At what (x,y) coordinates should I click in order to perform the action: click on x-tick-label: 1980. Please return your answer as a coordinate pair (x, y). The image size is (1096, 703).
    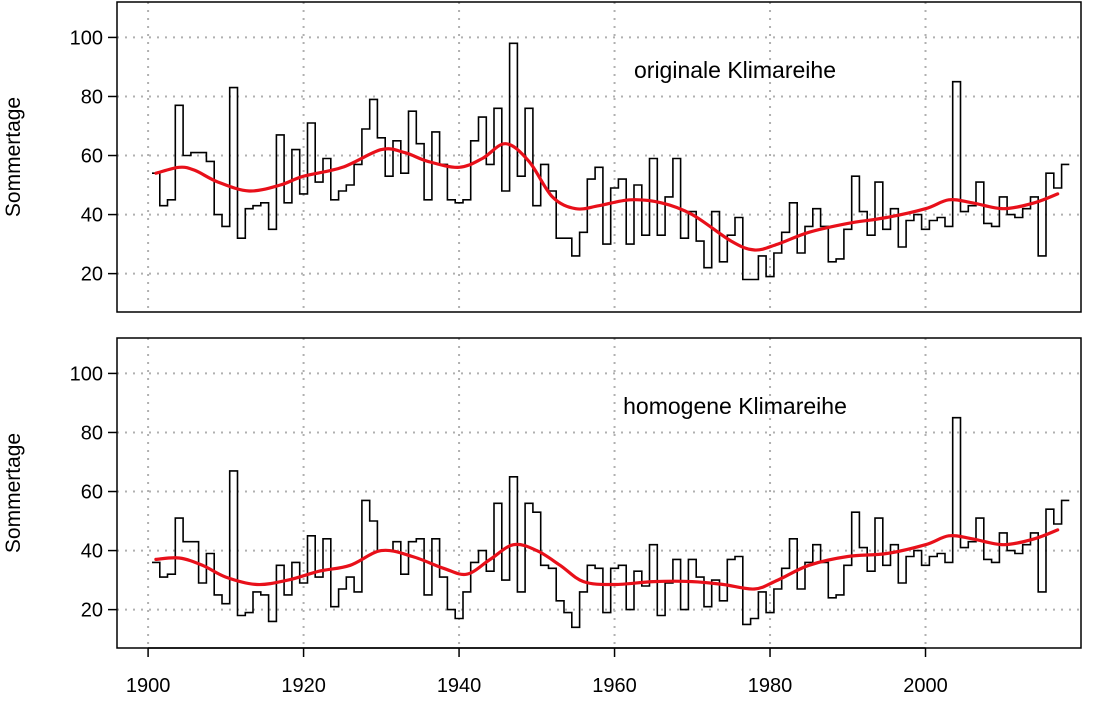
    Looking at the image, I should click on (770, 686).